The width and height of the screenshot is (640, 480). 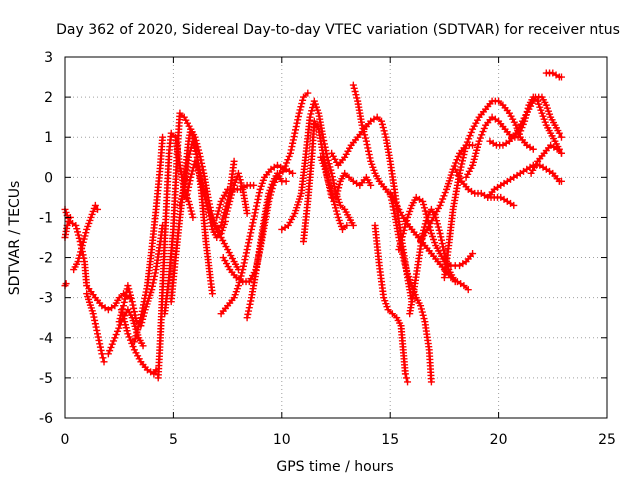 I want to click on y-tick-label: -3, so click(x=46, y=299).